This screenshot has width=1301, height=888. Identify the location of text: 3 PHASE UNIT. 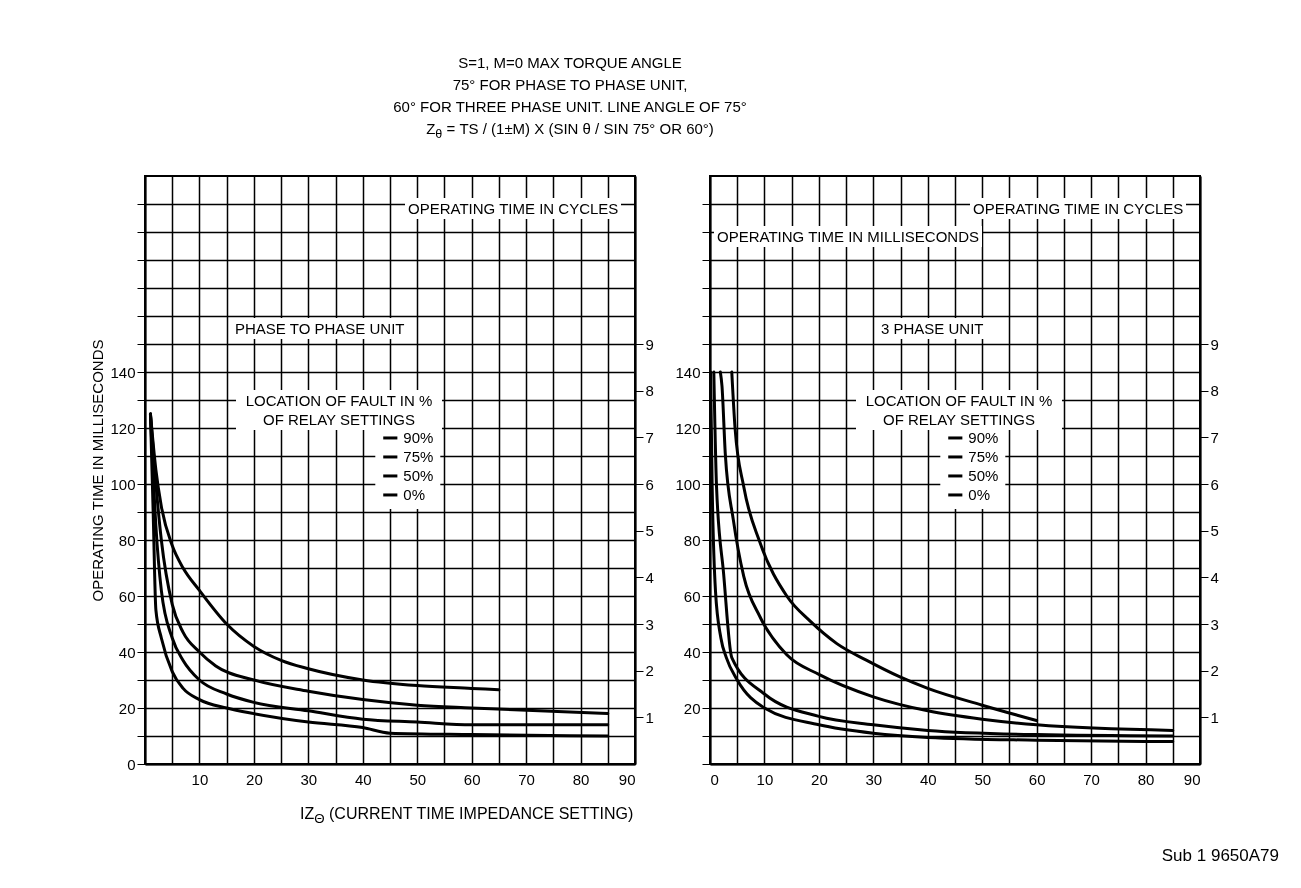
(932, 328).